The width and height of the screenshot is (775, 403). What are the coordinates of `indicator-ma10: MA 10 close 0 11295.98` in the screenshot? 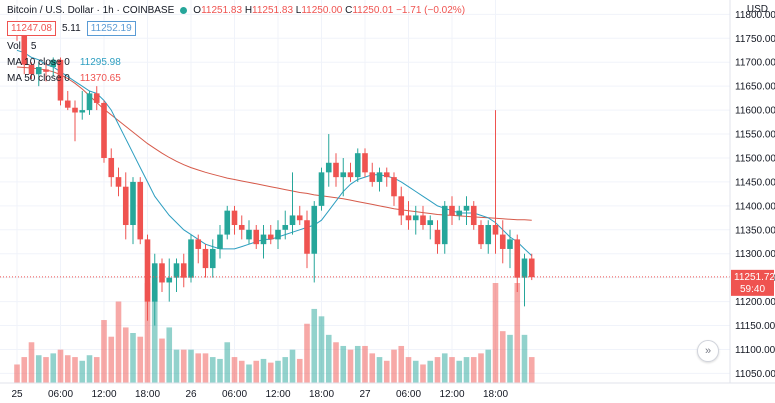 It's located at (64, 62).